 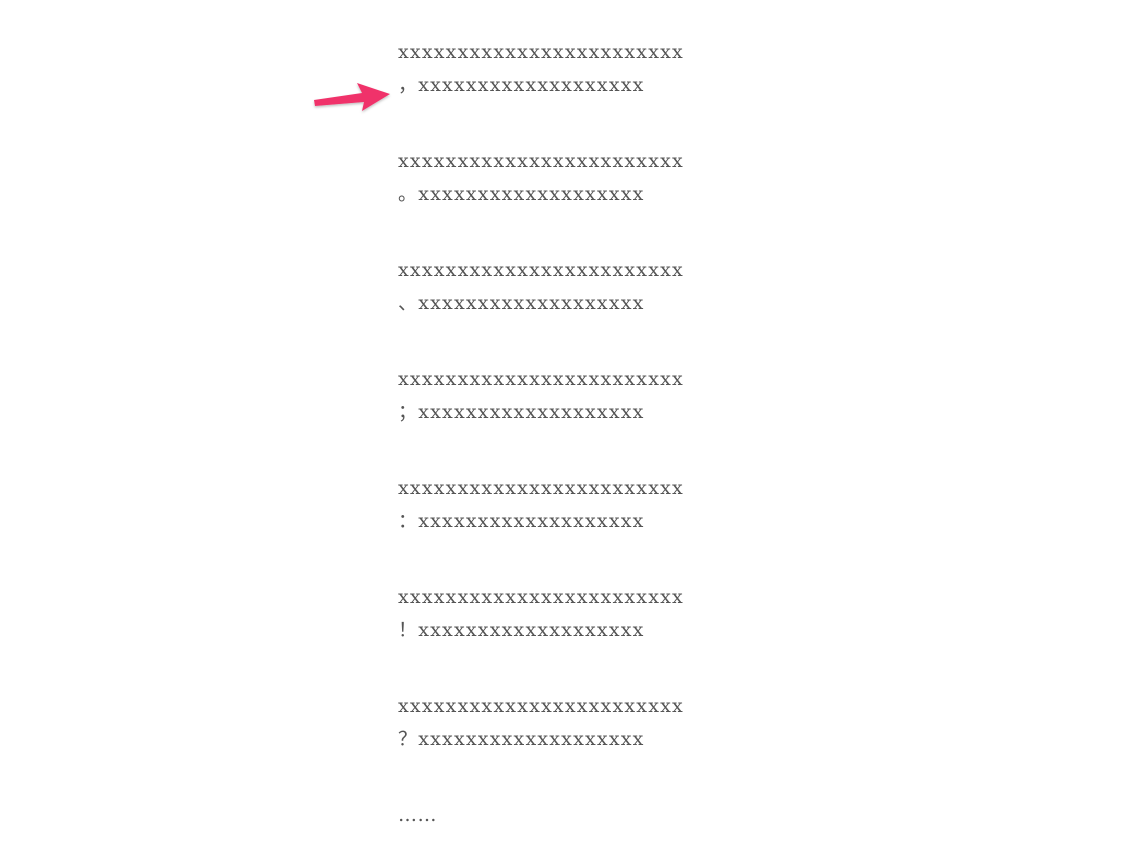 What do you see at coordinates (352, 97) in the screenshot?
I see `arrow-right-icon` at bounding box center [352, 97].